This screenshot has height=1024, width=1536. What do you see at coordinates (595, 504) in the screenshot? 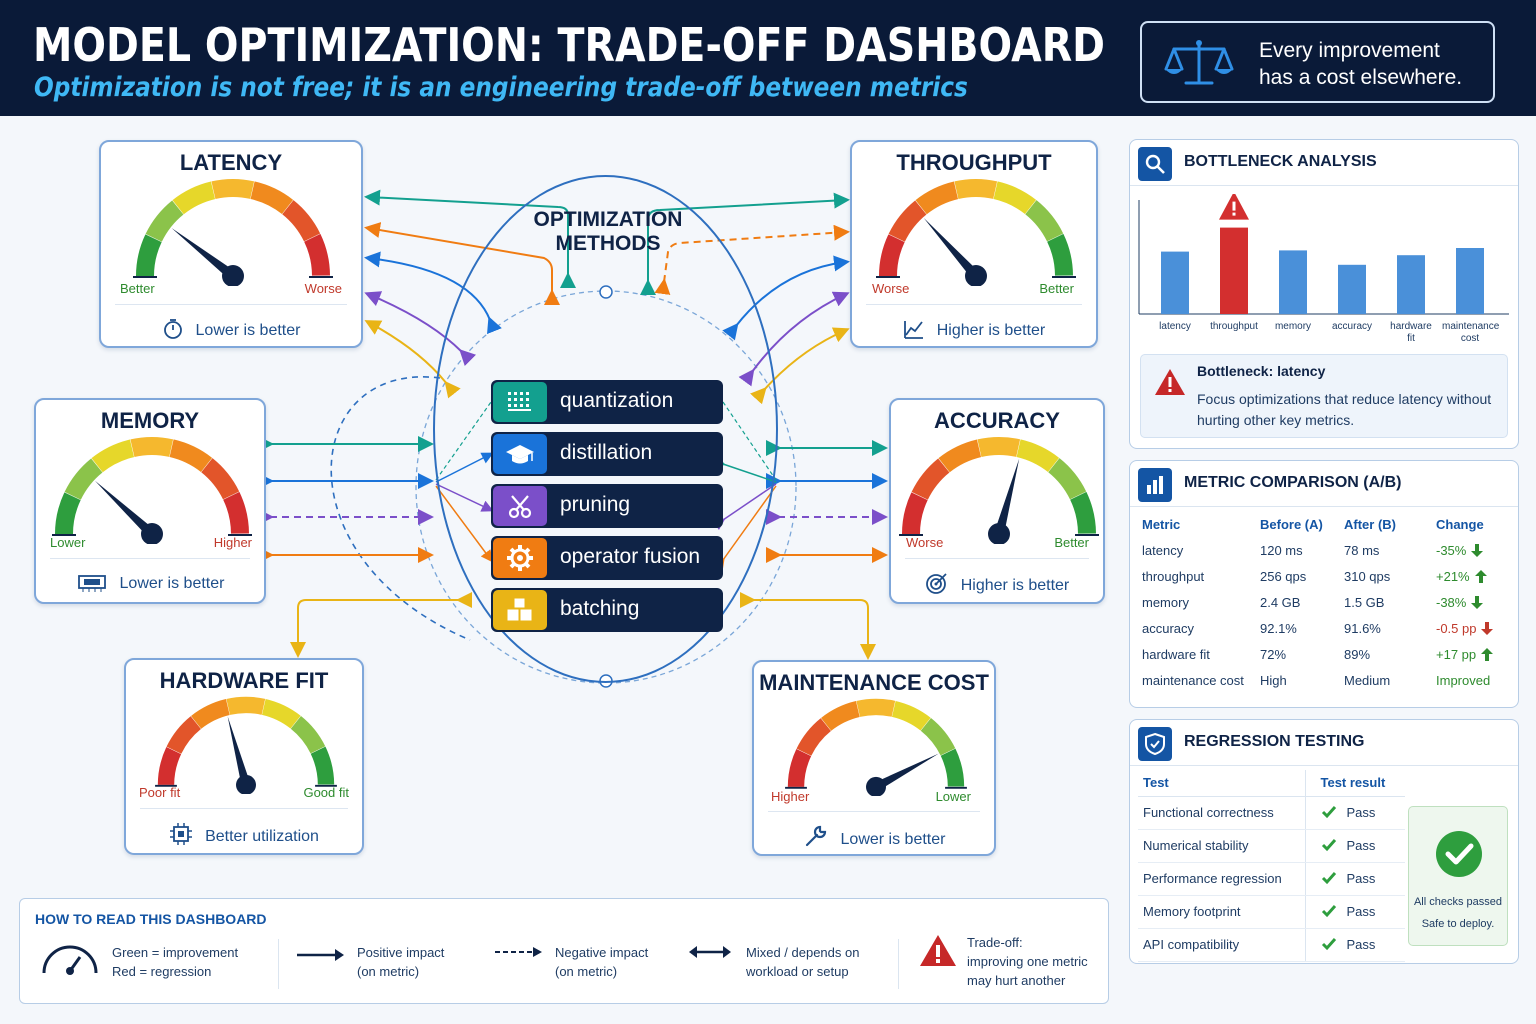
I see `method-pruning-label: pruning` at bounding box center [595, 504].